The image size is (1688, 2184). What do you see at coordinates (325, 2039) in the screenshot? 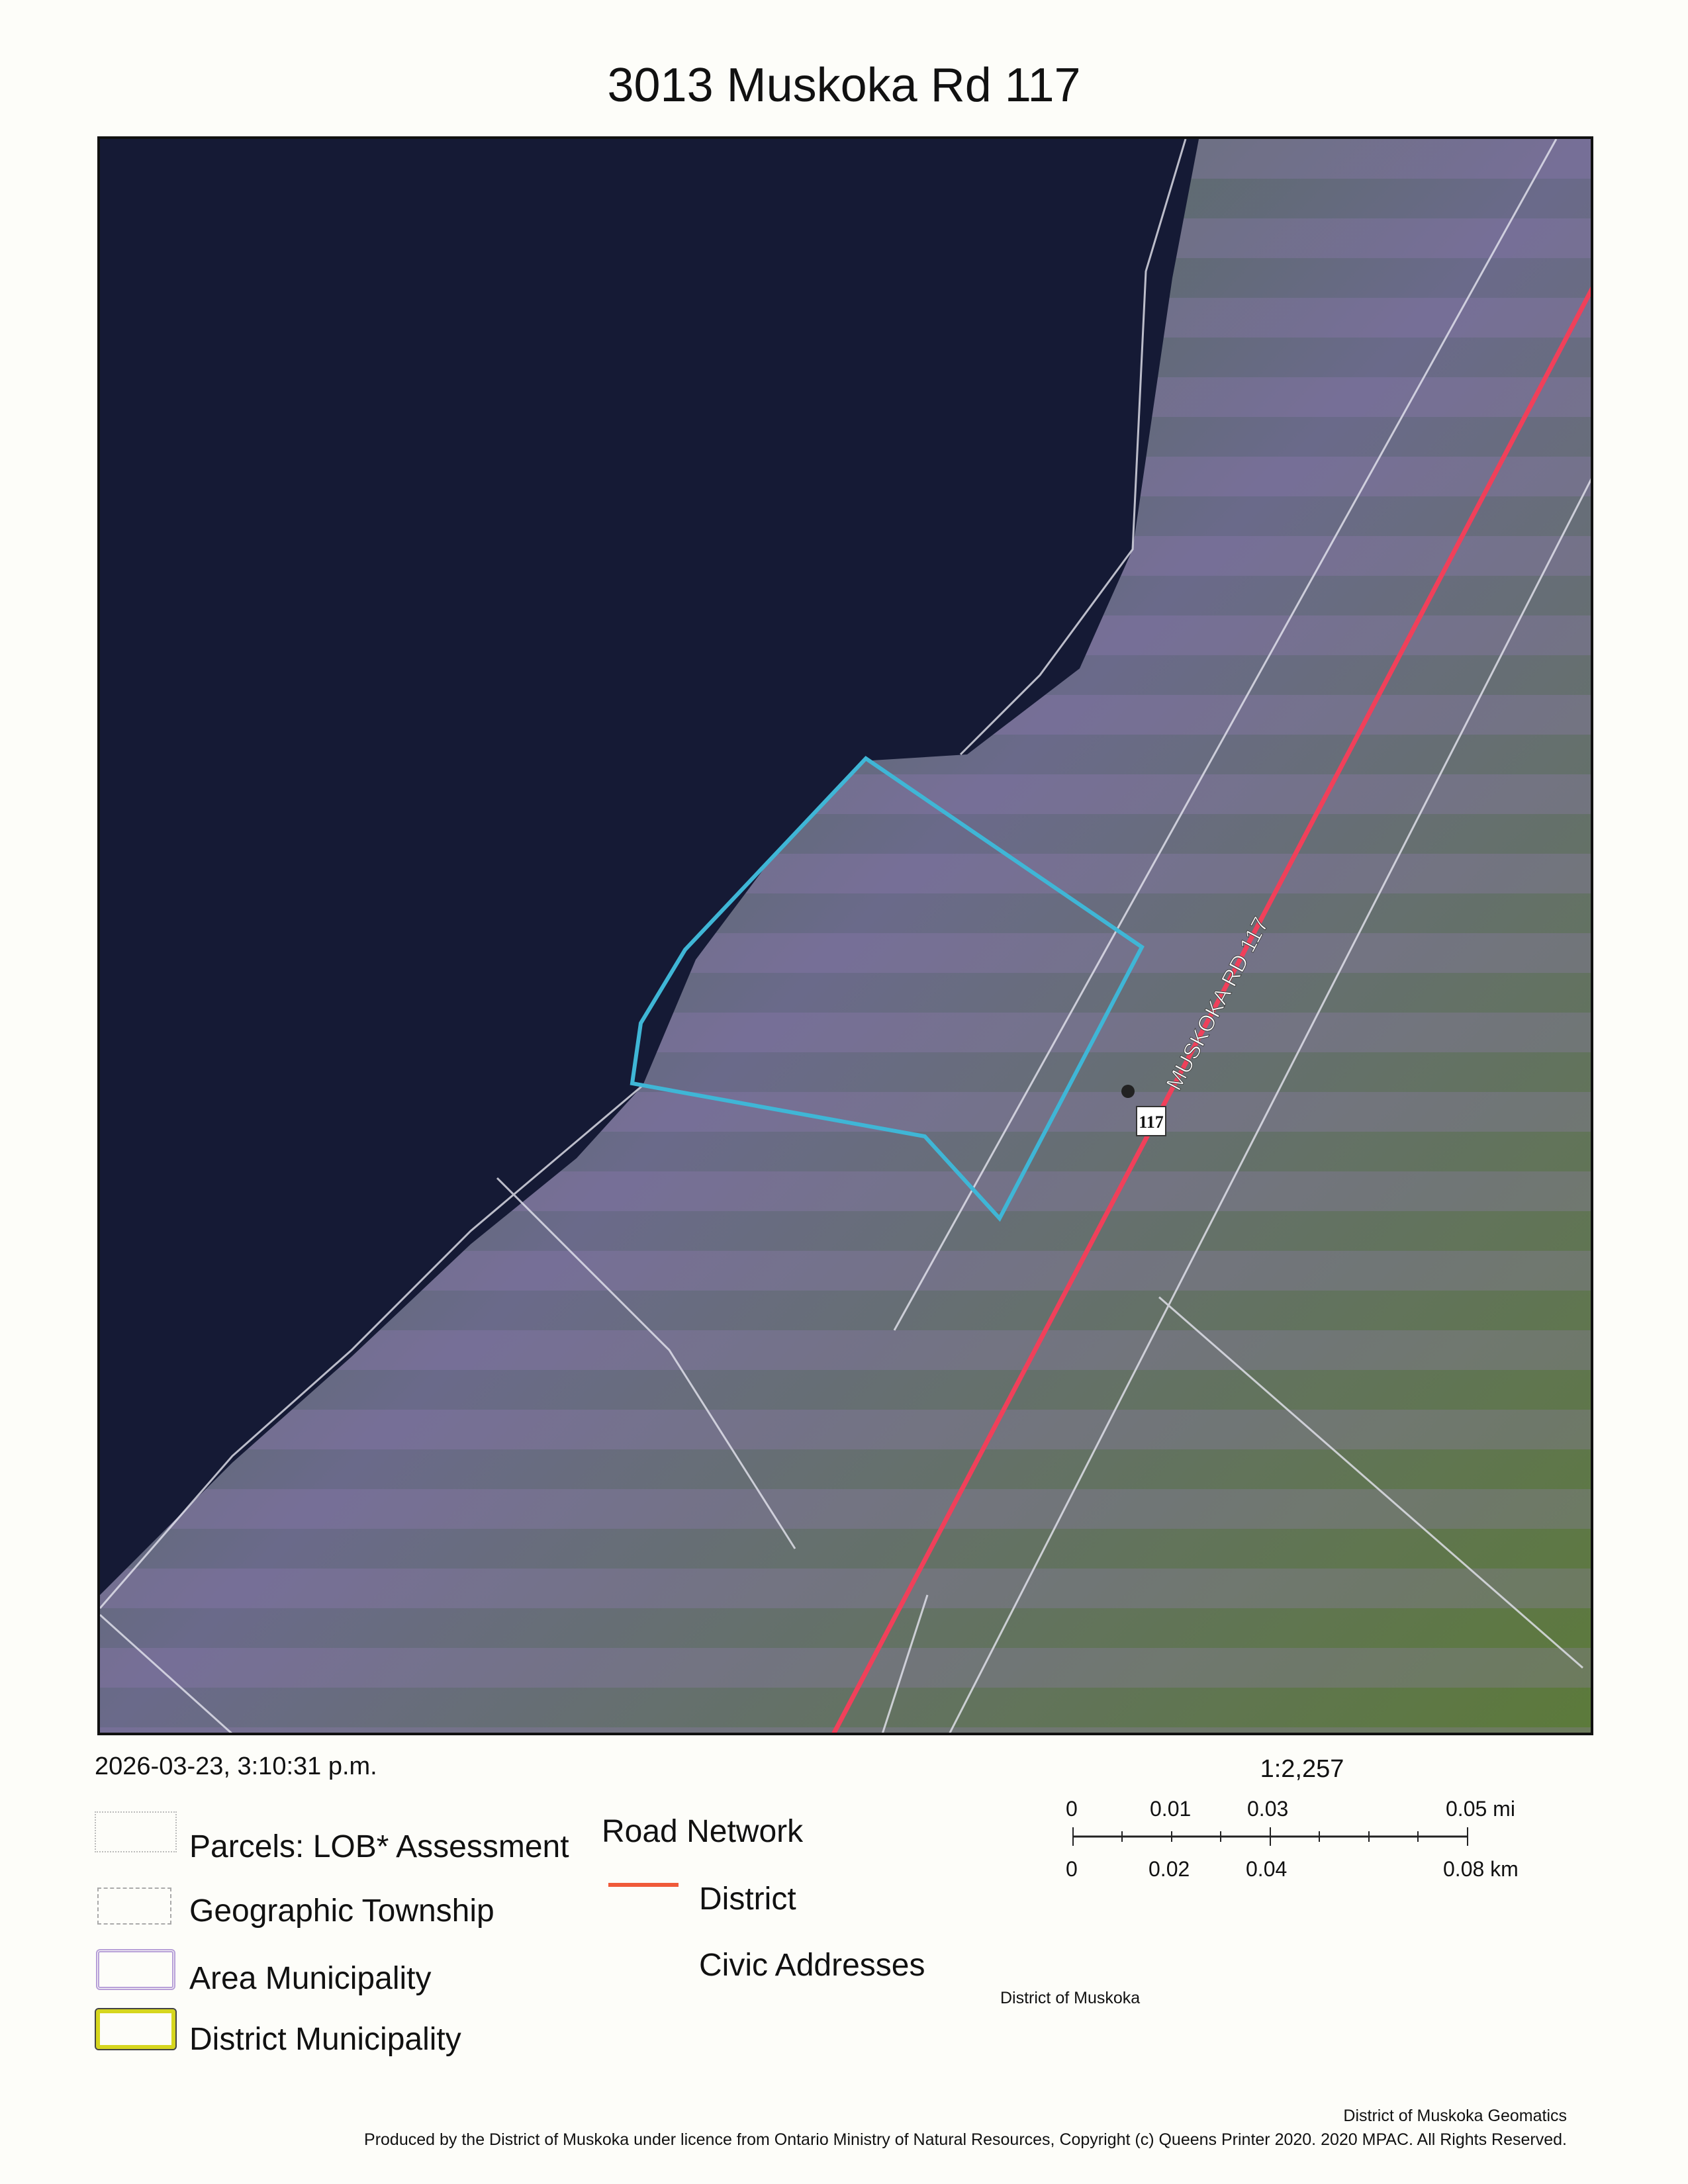
I see `legend-district-municipality: District Municipality` at bounding box center [325, 2039].